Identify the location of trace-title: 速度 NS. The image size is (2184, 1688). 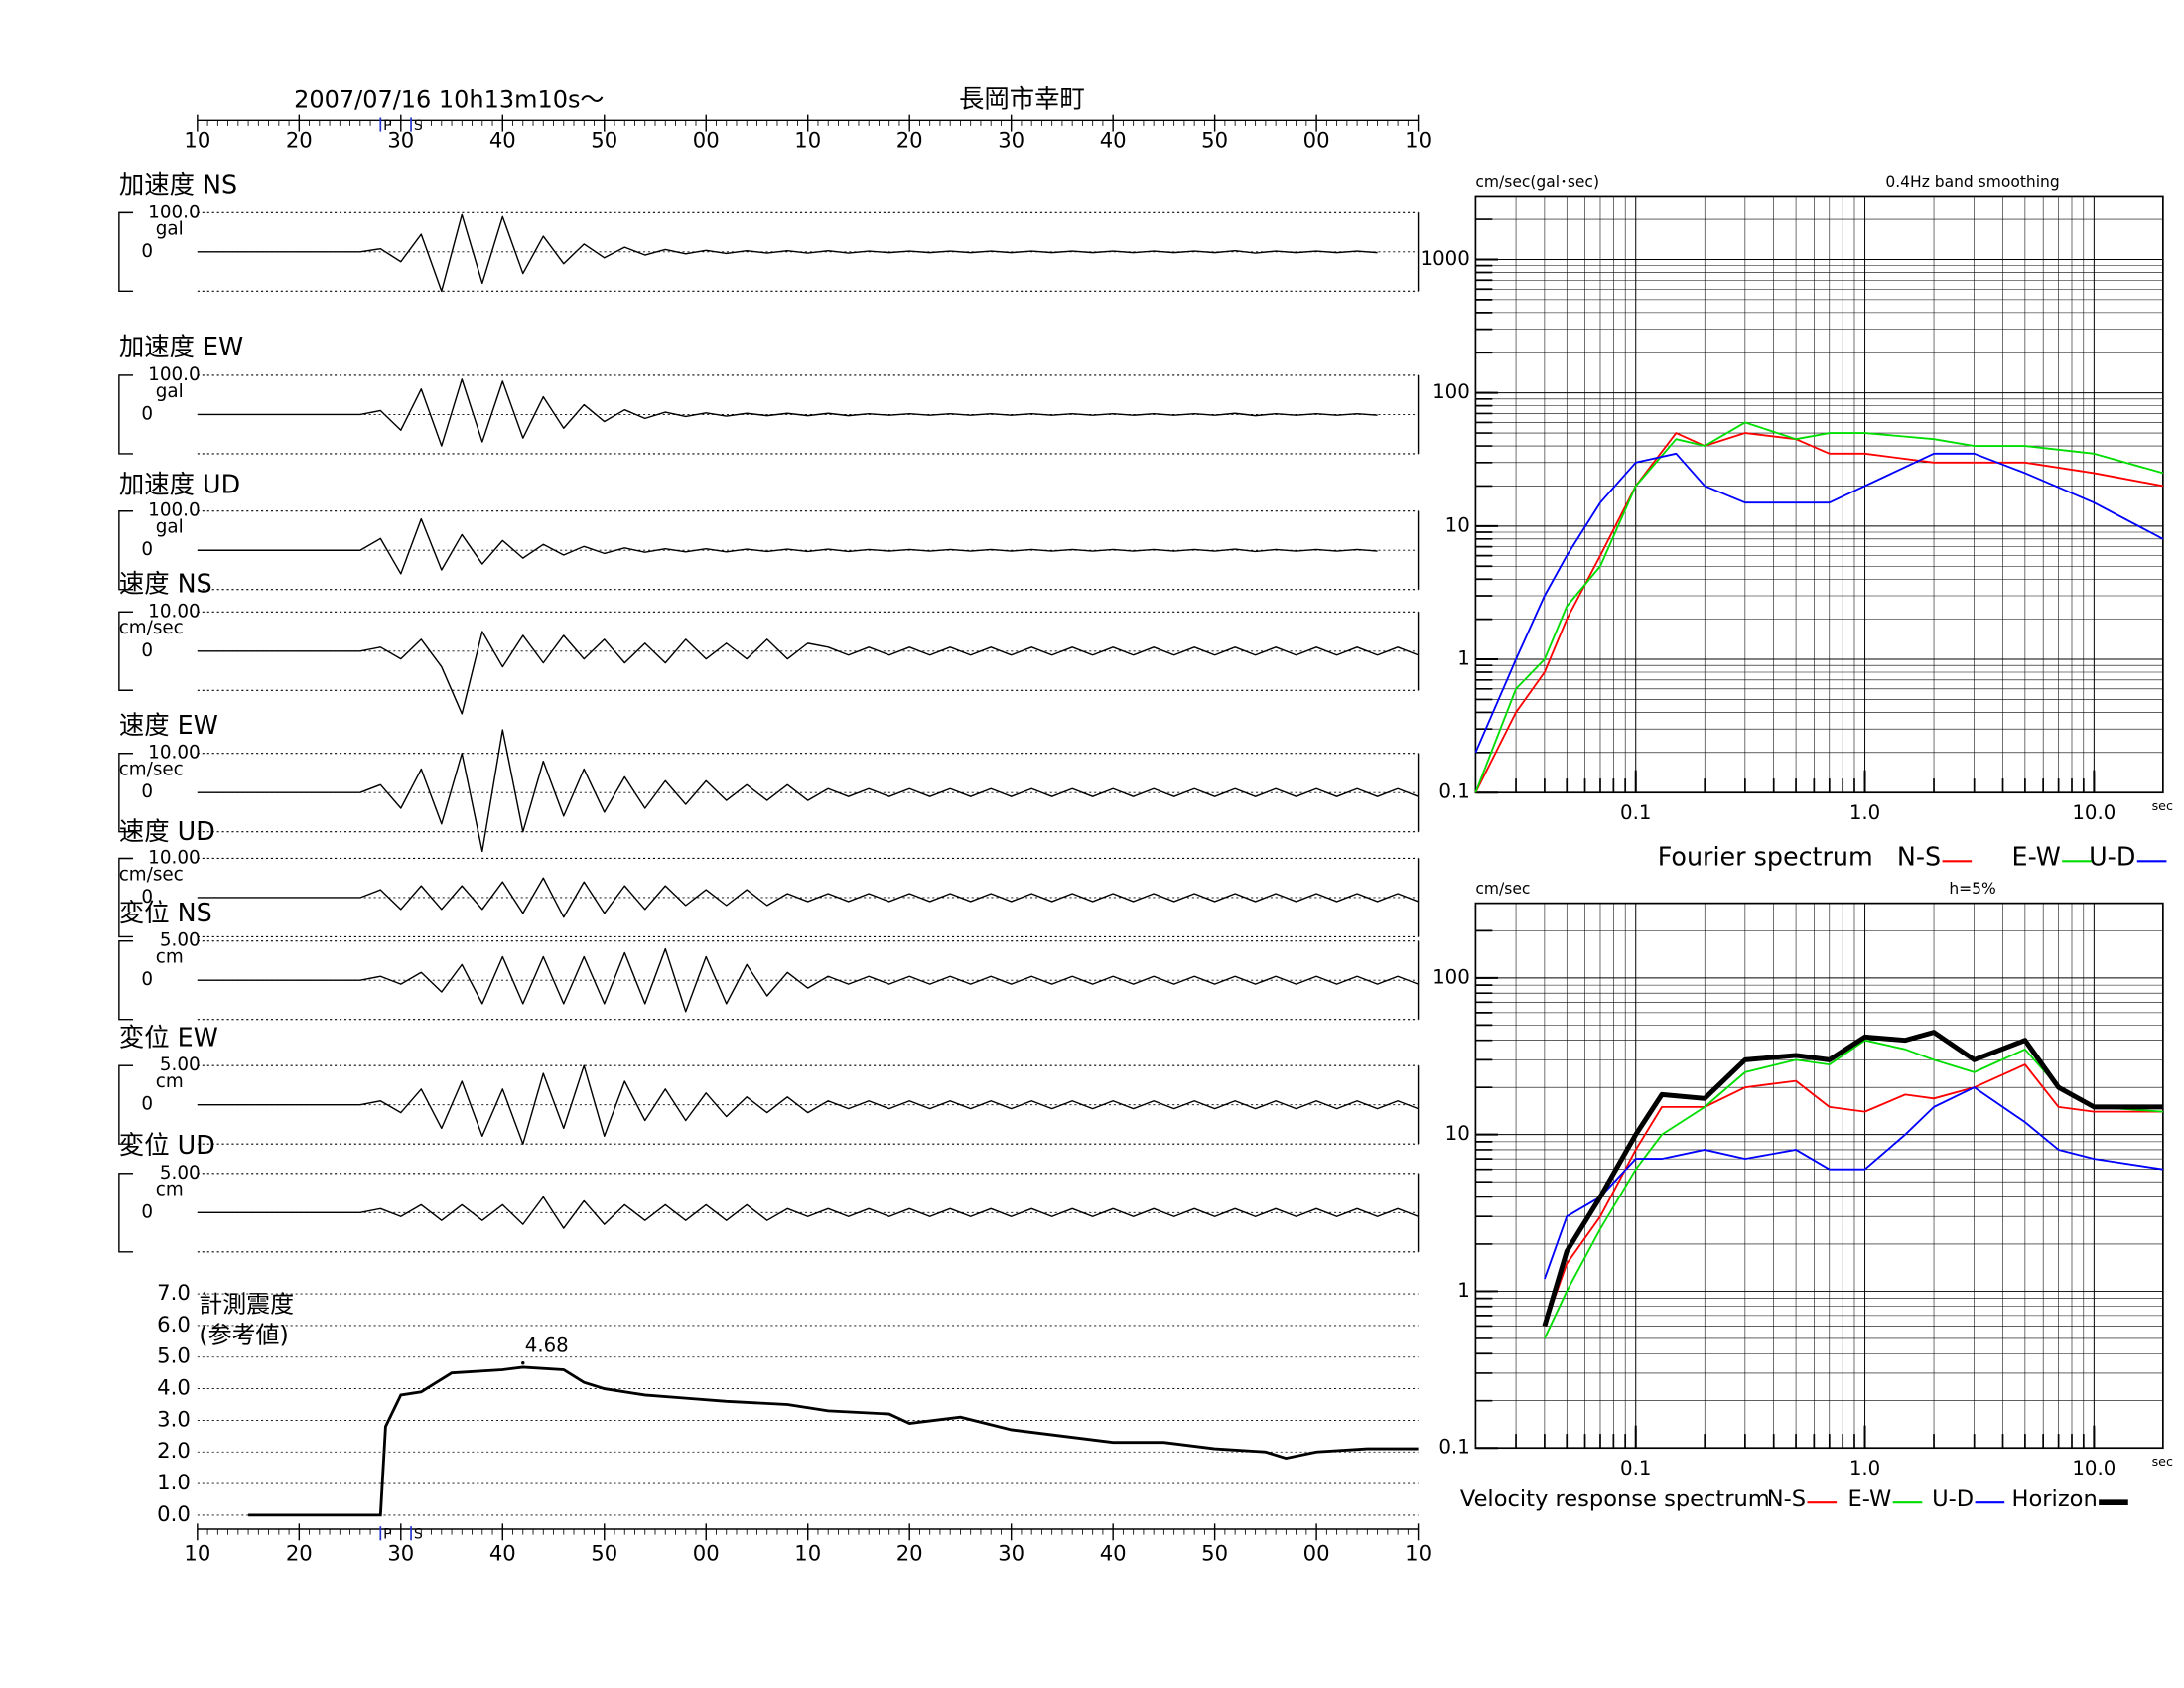
(165, 583).